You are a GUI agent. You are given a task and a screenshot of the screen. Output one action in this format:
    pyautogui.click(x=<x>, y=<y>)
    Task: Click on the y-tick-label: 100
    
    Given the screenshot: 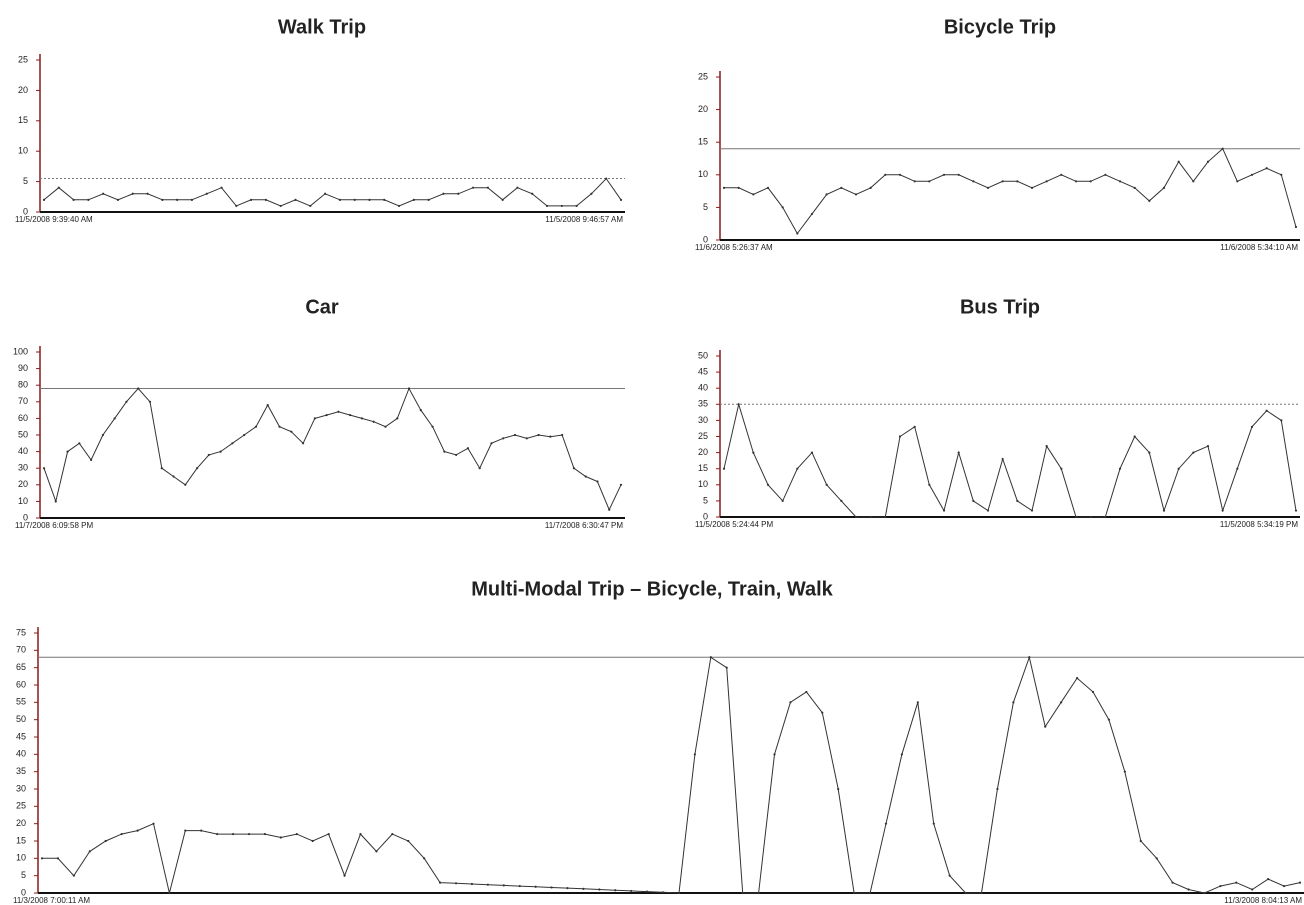 What is the action you would take?
    pyautogui.click(x=20, y=351)
    